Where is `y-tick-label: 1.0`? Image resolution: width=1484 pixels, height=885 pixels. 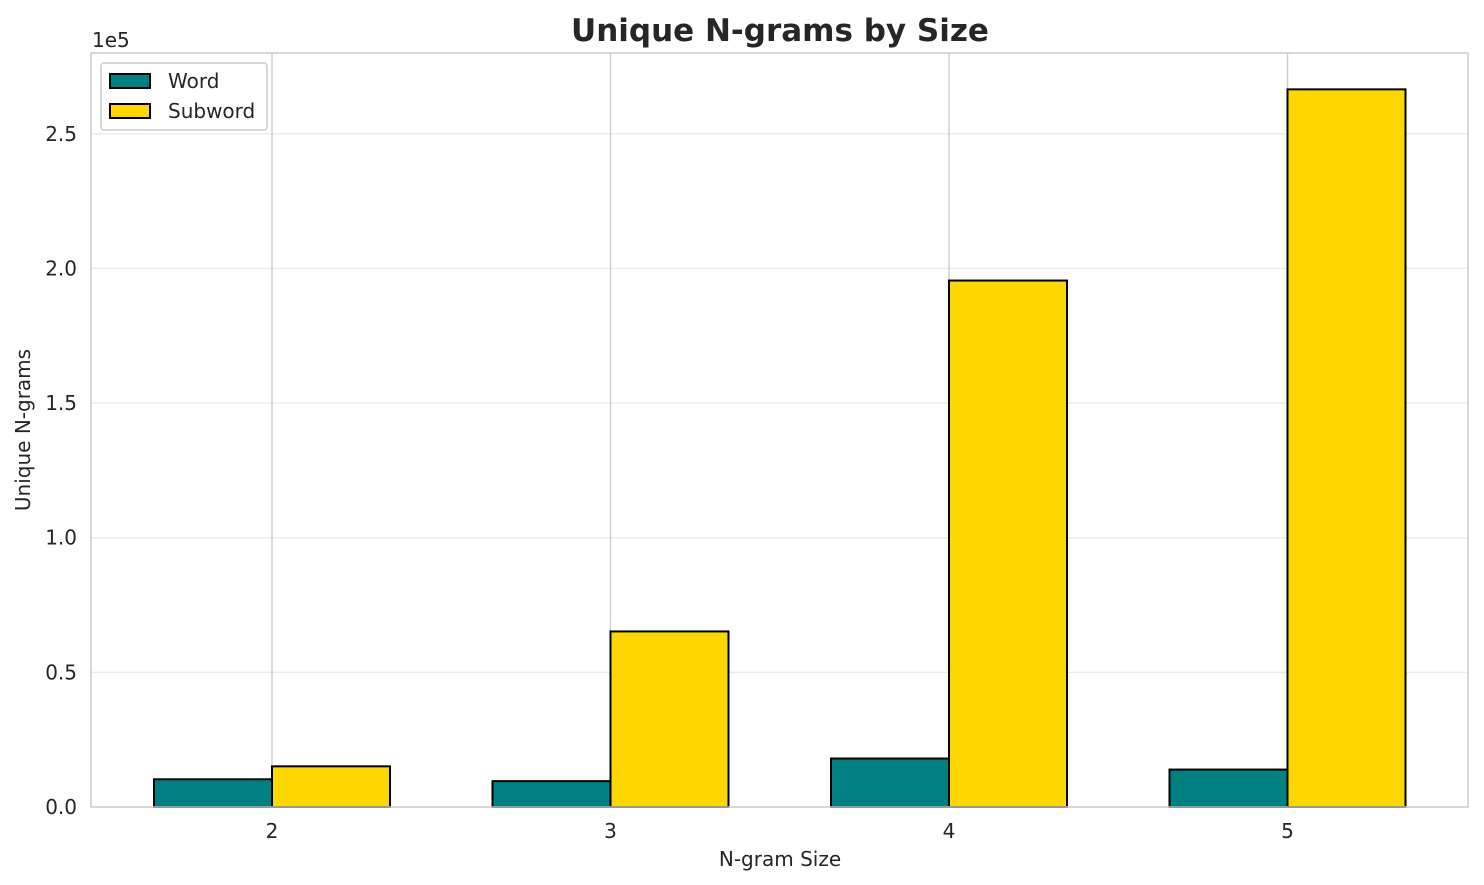 y-tick-label: 1.0 is located at coordinates (61, 538).